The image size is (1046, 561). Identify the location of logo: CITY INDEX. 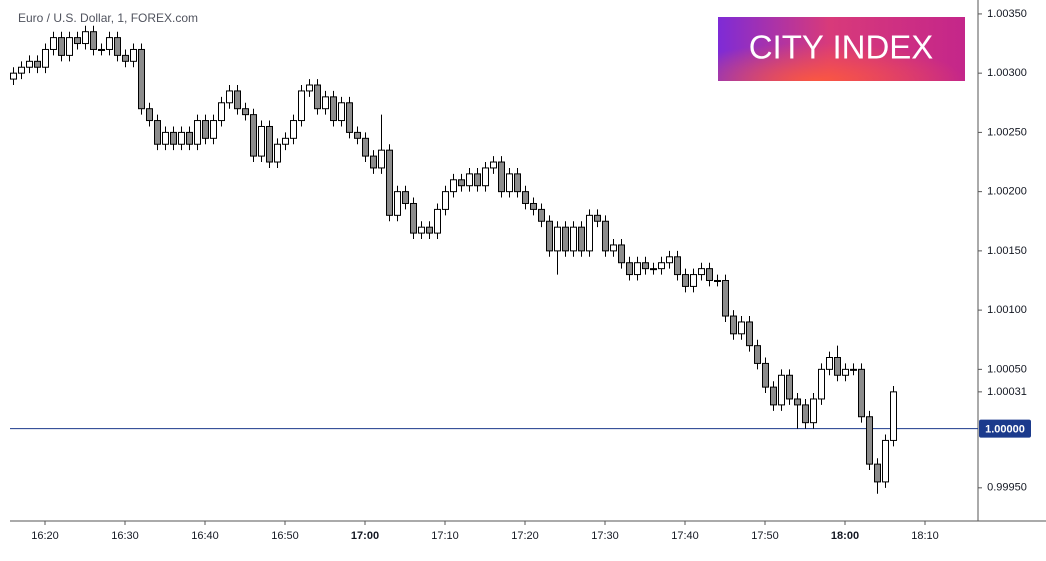
(841, 49).